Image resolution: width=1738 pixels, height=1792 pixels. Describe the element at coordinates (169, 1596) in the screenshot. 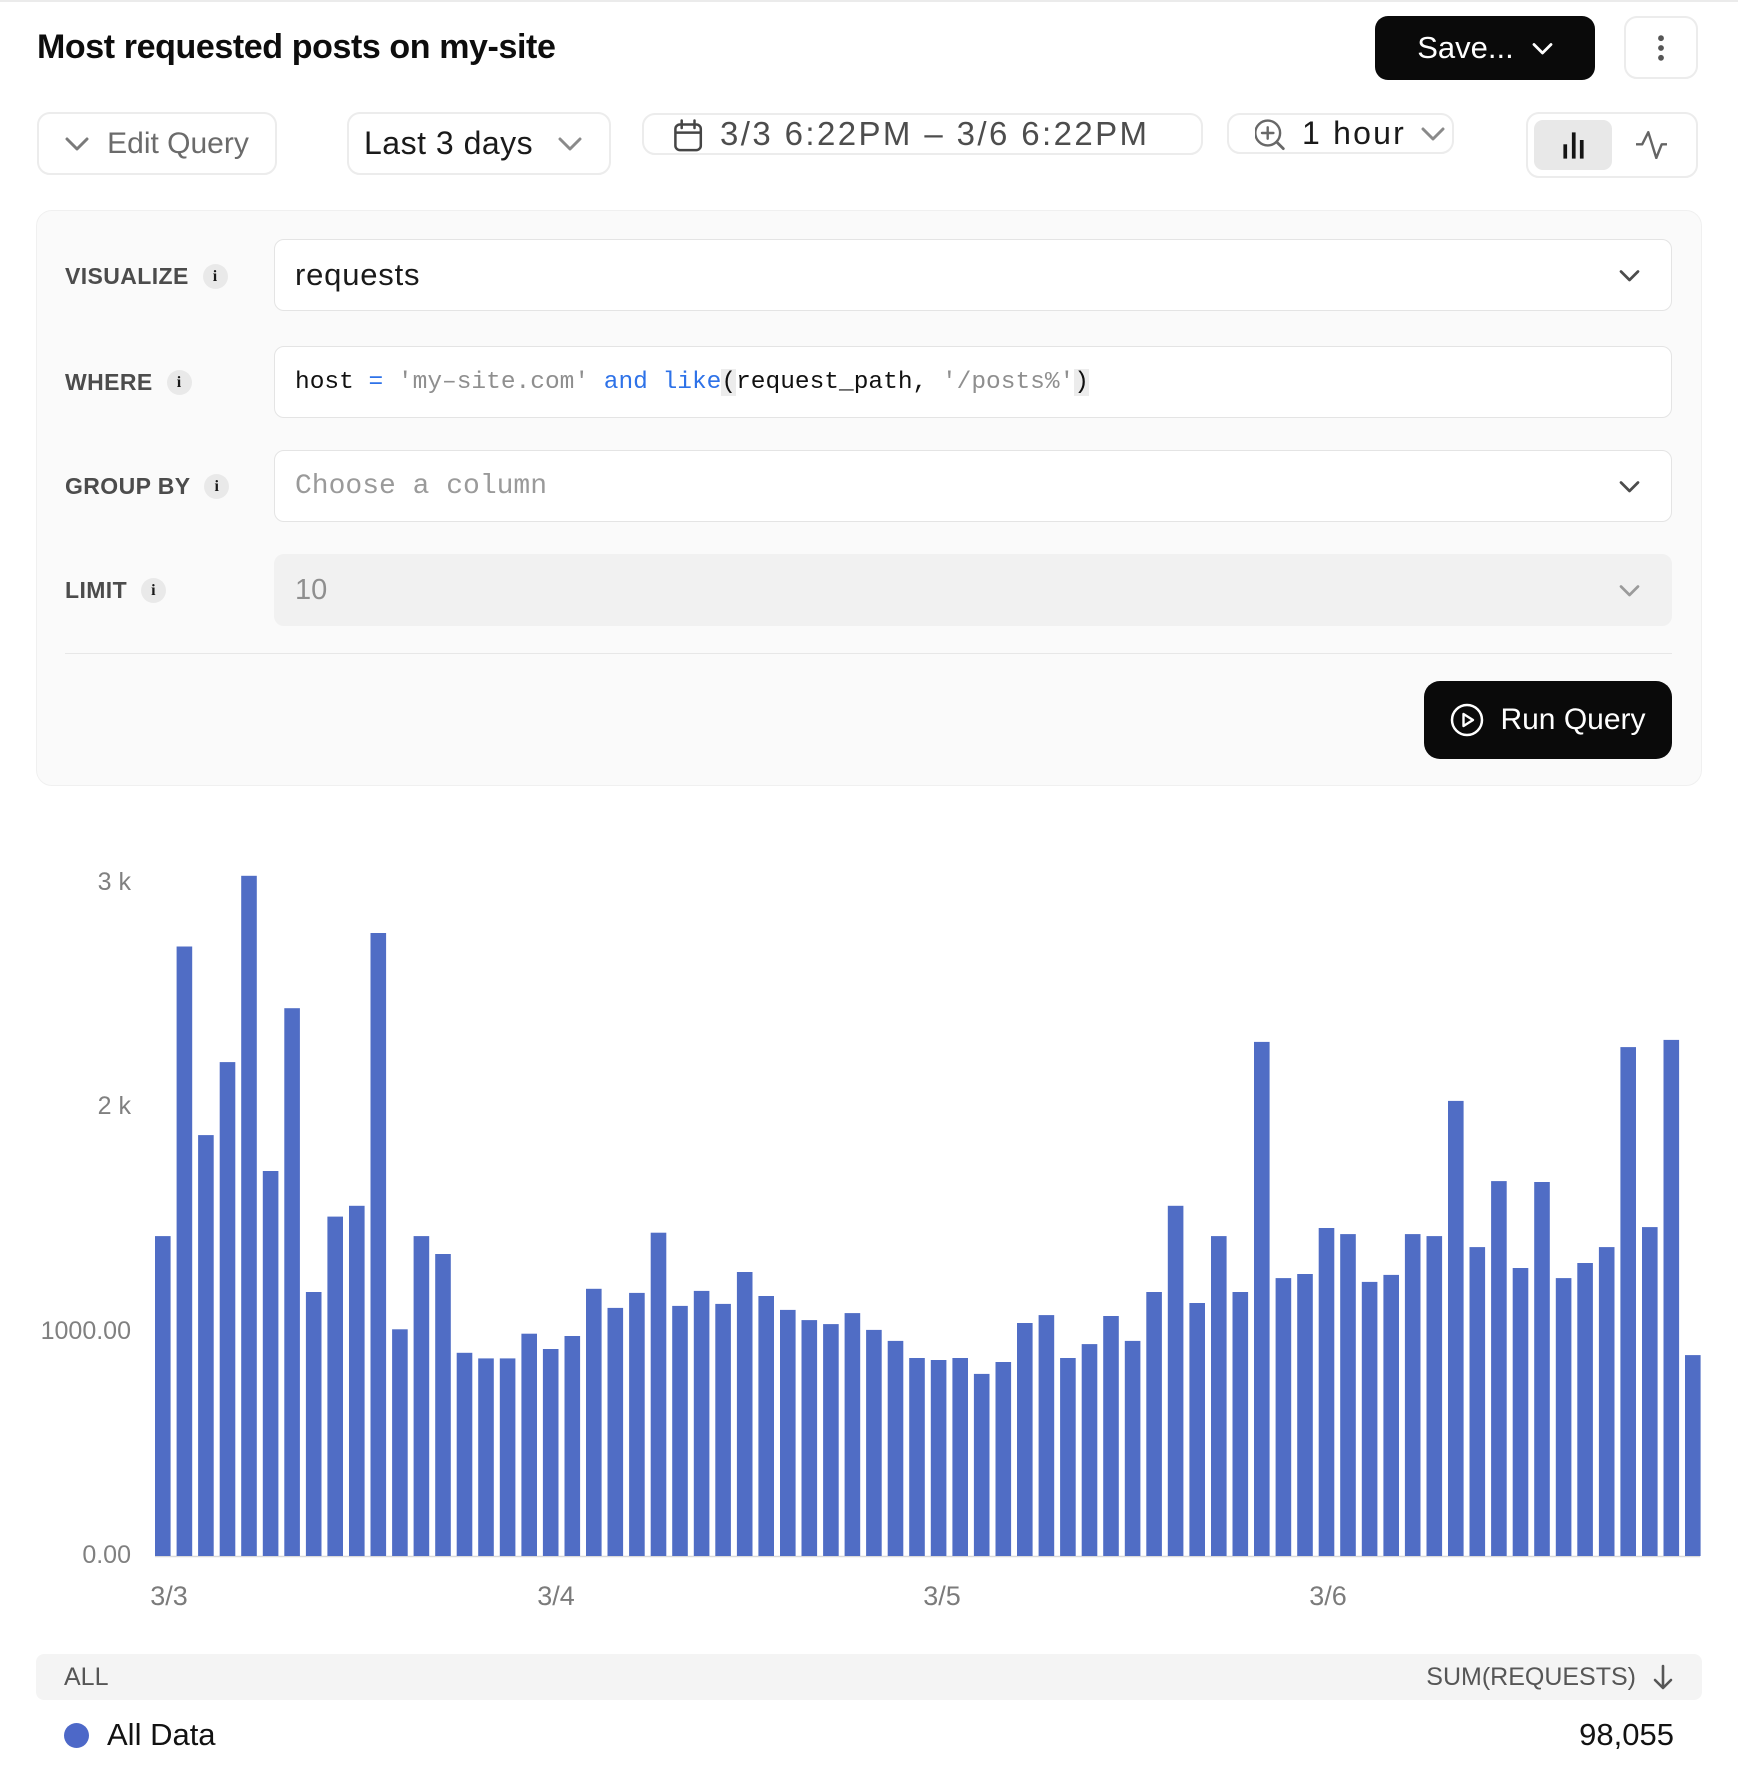

I see `svg-text: 3/3` at that location.